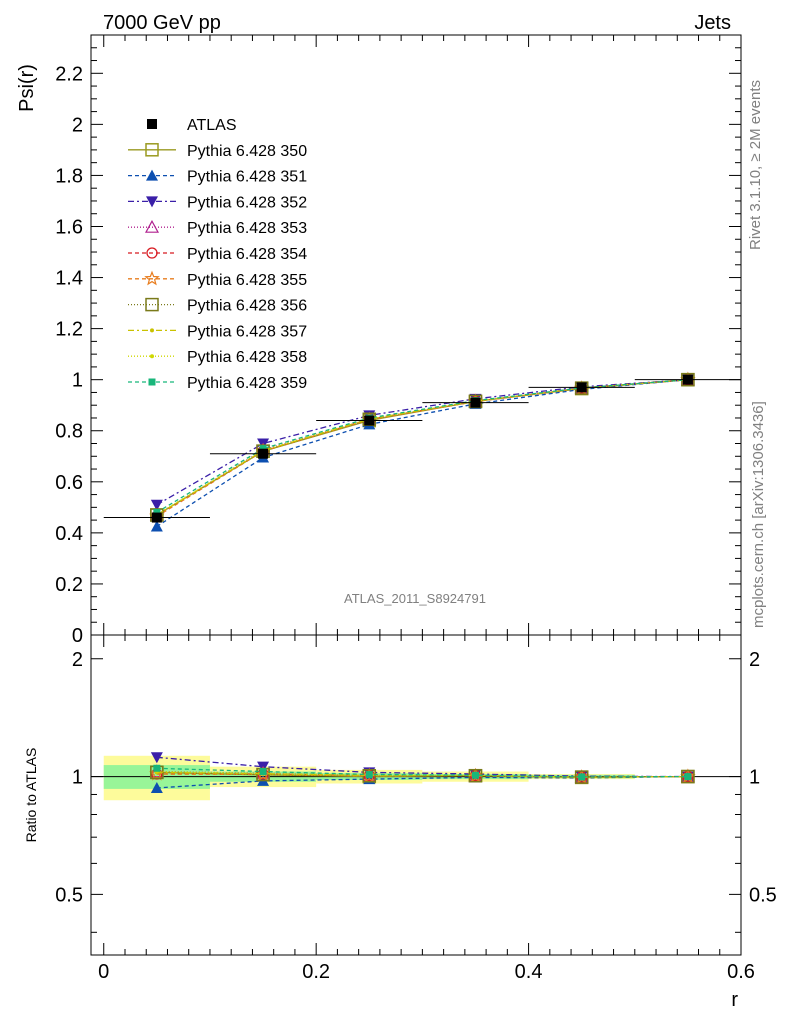 This screenshot has height=1024, width=786. What do you see at coordinates (152, 175) in the screenshot?
I see `legend-marker-s351` at bounding box center [152, 175].